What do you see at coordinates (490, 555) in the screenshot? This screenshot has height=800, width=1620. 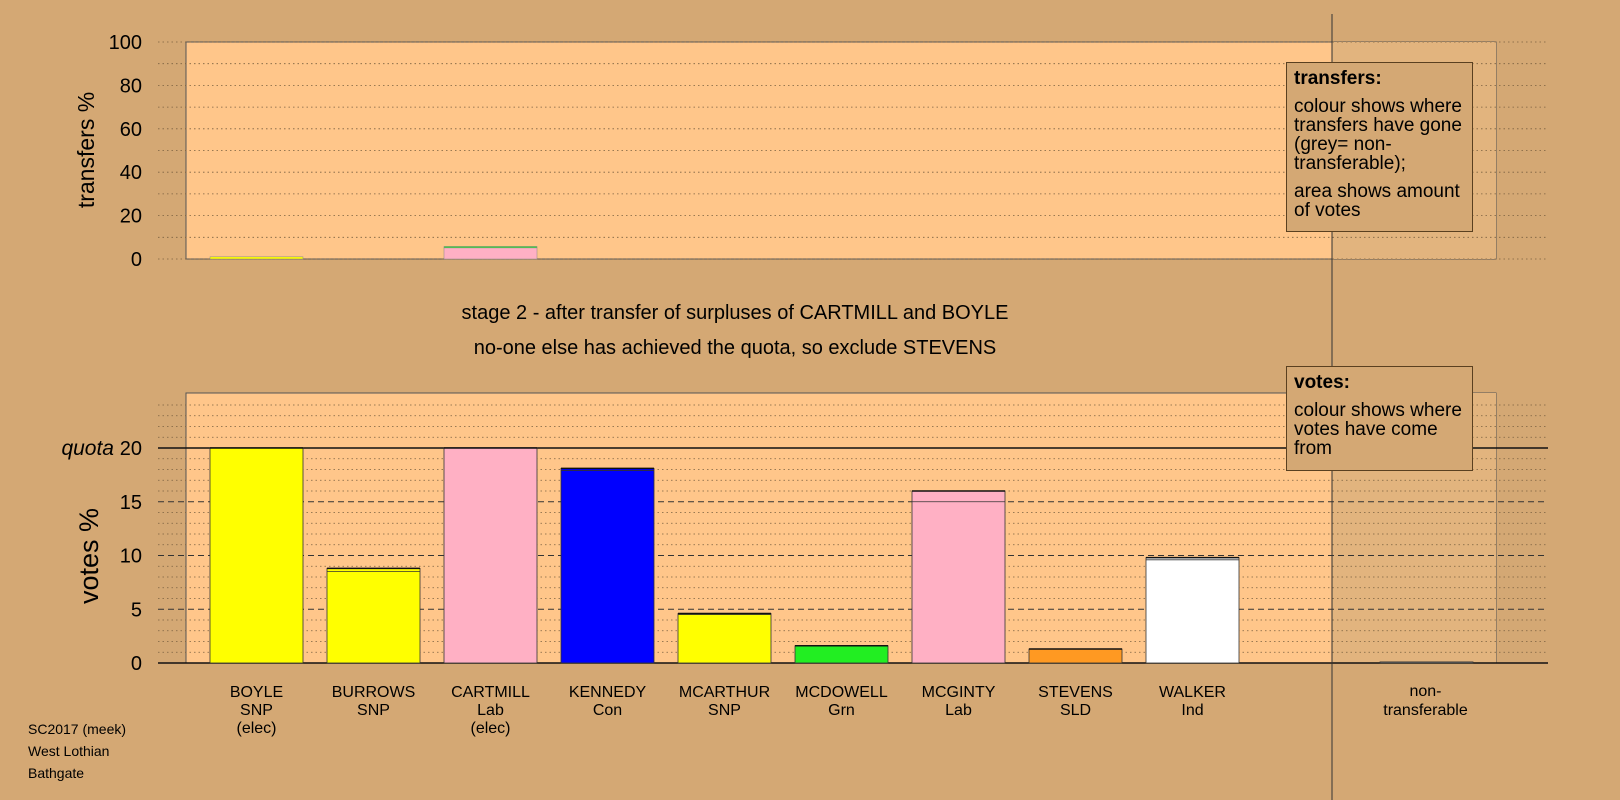 I see `vote-bar-cartmill` at bounding box center [490, 555].